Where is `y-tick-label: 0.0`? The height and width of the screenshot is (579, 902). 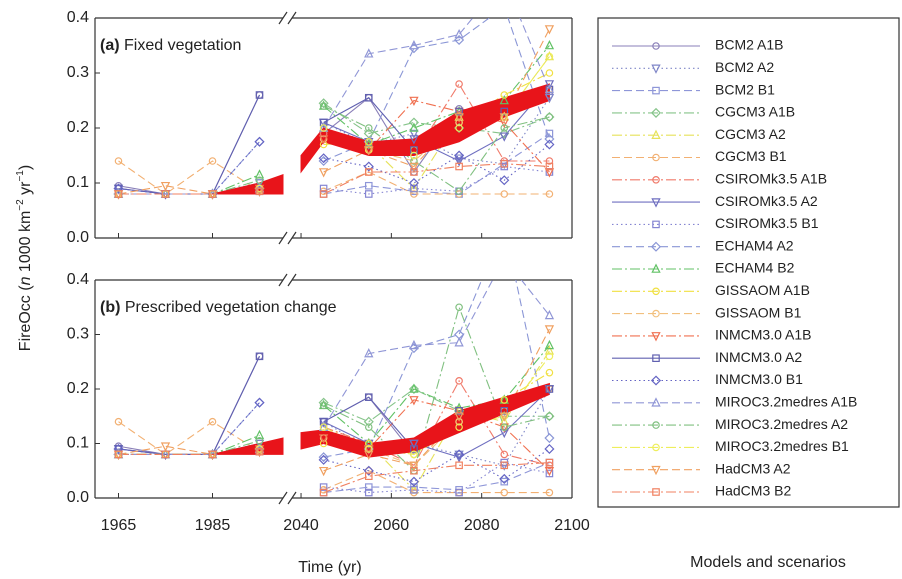
y-tick-label: 0.0 is located at coordinates (78, 497).